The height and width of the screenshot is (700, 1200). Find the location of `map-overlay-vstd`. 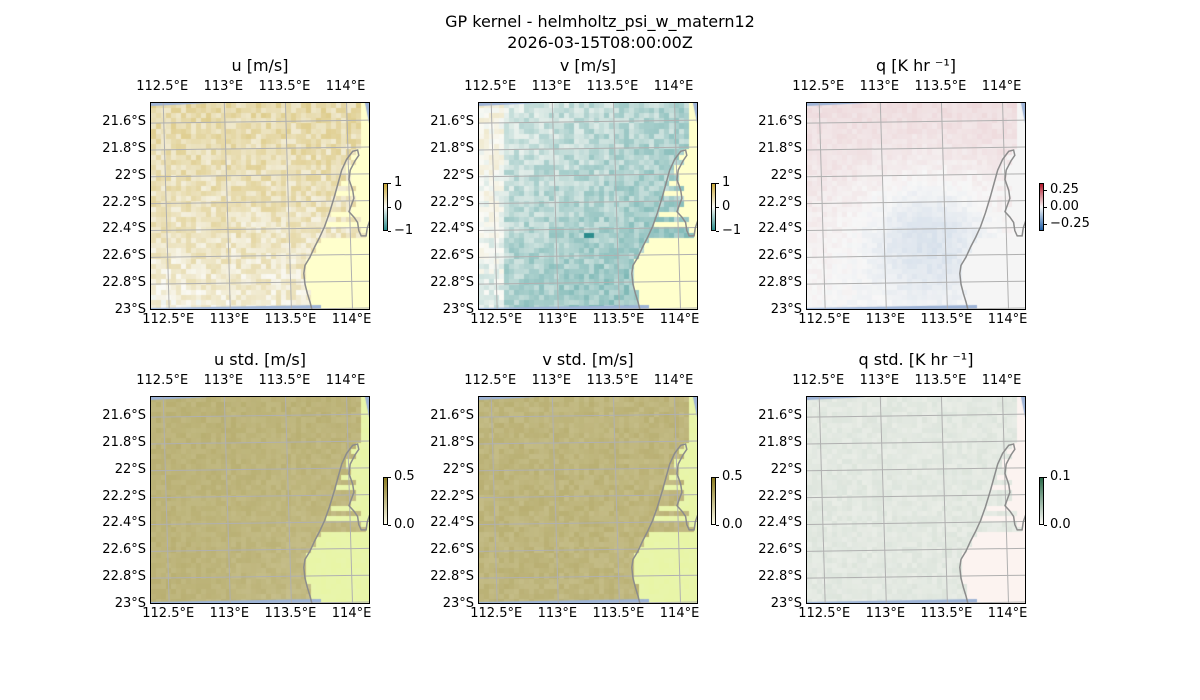

map-overlay-vstd is located at coordinates (588, 500).